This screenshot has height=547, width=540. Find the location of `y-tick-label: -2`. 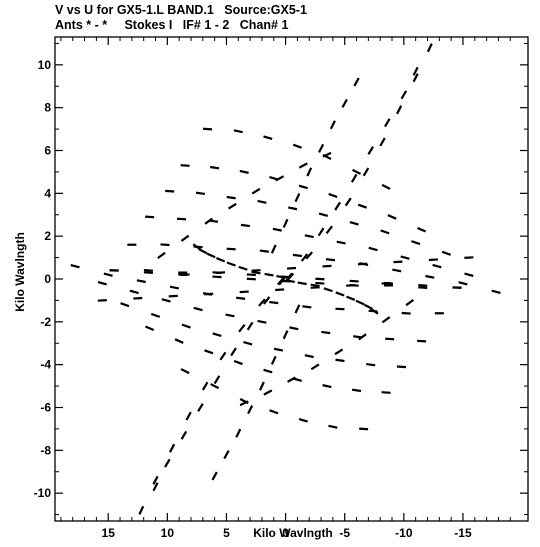

y-tick-label: -2 is located at coordinates (45, 322).